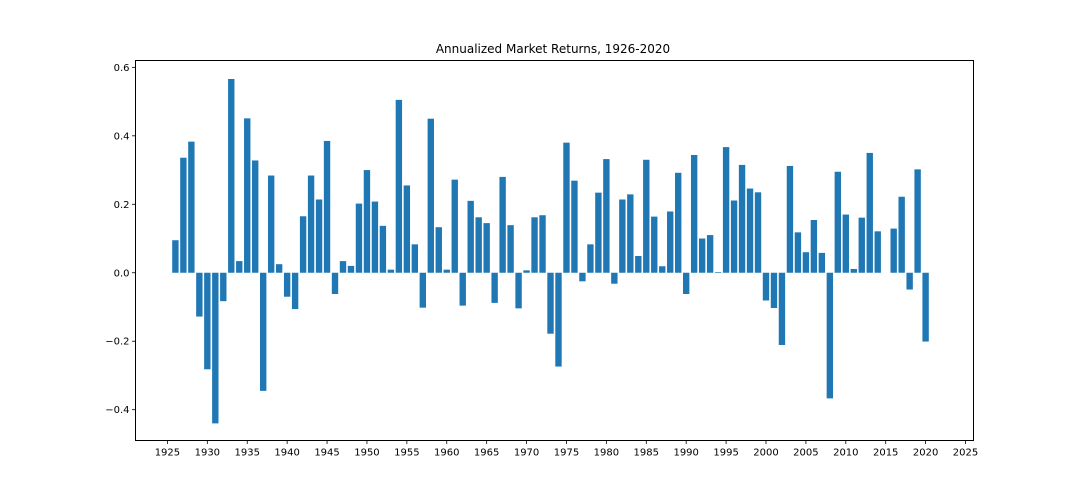 Image resolution: width=1080 pixels, height=504 pixels. Describe the element at coordinates (662, 269) in the screenshot. I see `bar-1987` at that location.